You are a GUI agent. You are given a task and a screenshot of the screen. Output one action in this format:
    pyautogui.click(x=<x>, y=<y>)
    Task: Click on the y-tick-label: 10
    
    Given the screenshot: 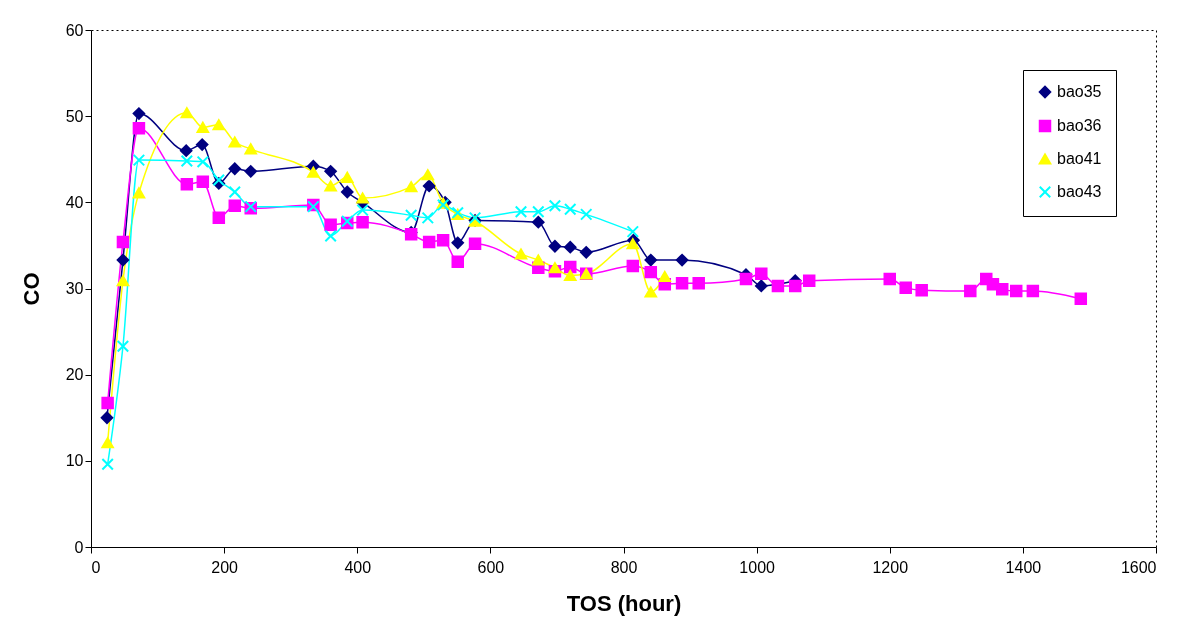 What is the action you would take?
    pyautogui.click(x=74, y=461)
    